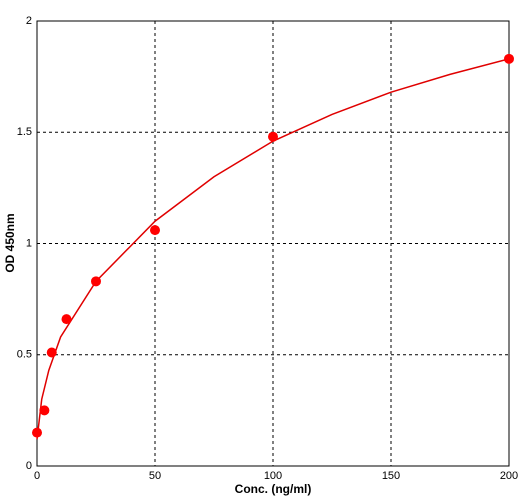 This screenshot has width=529, height=499. Describe the element at coordinates (155, 476) in the screenshot. I see `x-tick-label: 50` at that location.